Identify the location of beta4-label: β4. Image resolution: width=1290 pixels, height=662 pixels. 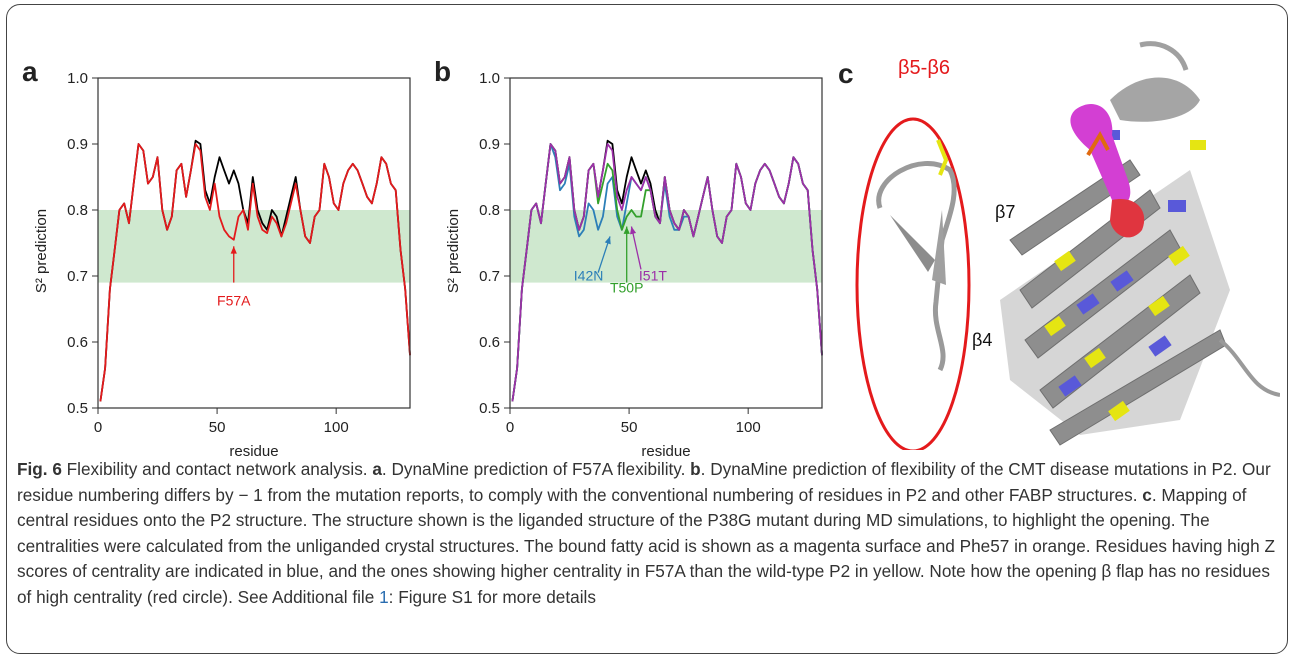
(982, 340).